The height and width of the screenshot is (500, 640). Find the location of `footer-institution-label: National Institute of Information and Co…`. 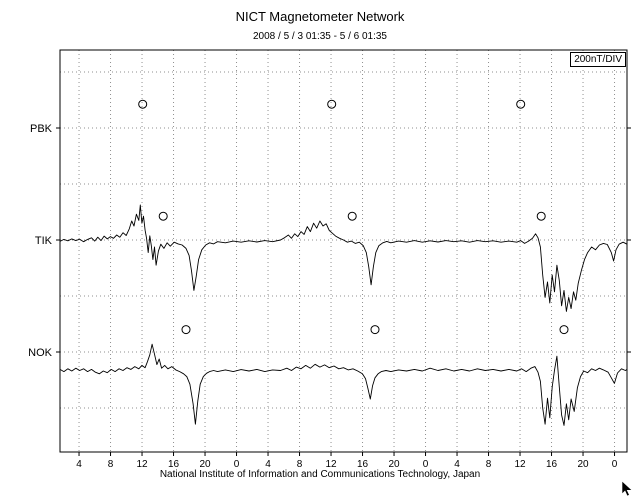

footer-institution-label: National Institute of Information and Co… is located at coordinates (320, 474).